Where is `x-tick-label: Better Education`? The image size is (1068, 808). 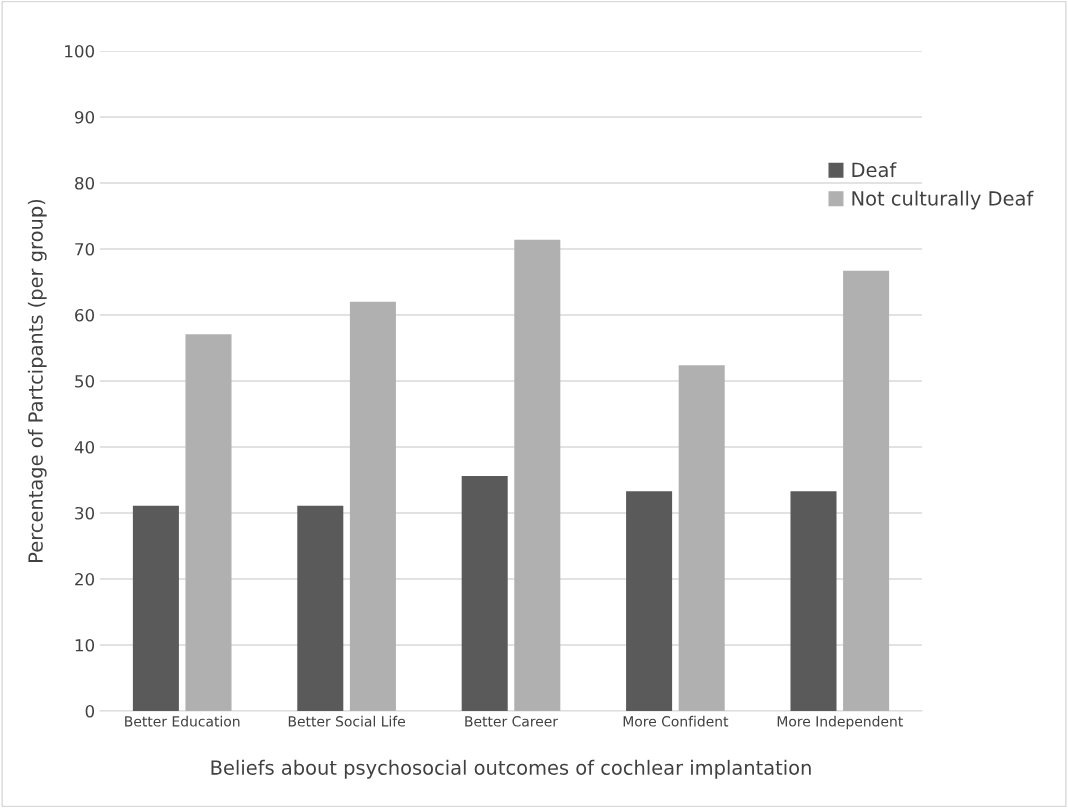 x-tick-label: Better Education is located at coordinates (182, 721).